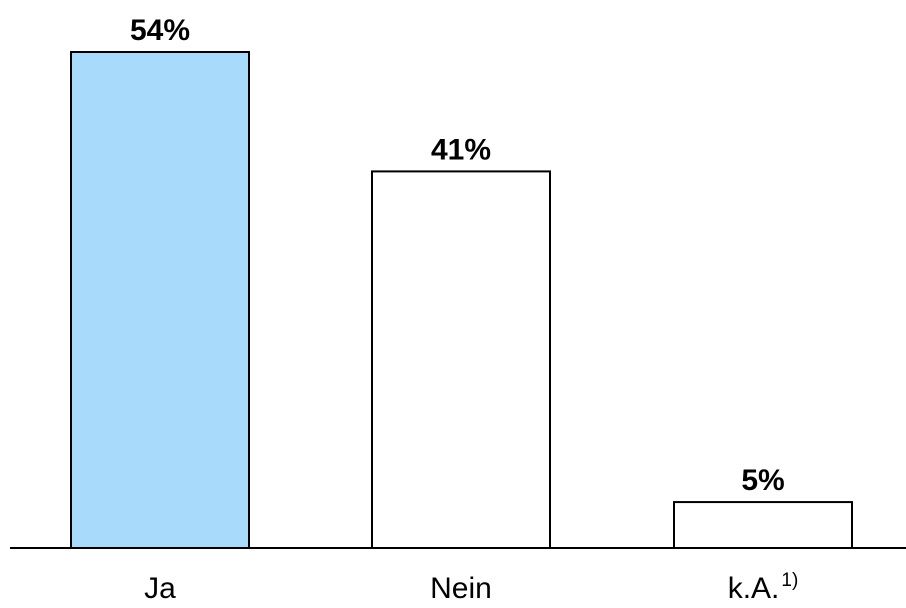  What do you see at coordinates (160, 30) in the screenshot?
I see `value-label: 54%` at bounding box center [160, 30].